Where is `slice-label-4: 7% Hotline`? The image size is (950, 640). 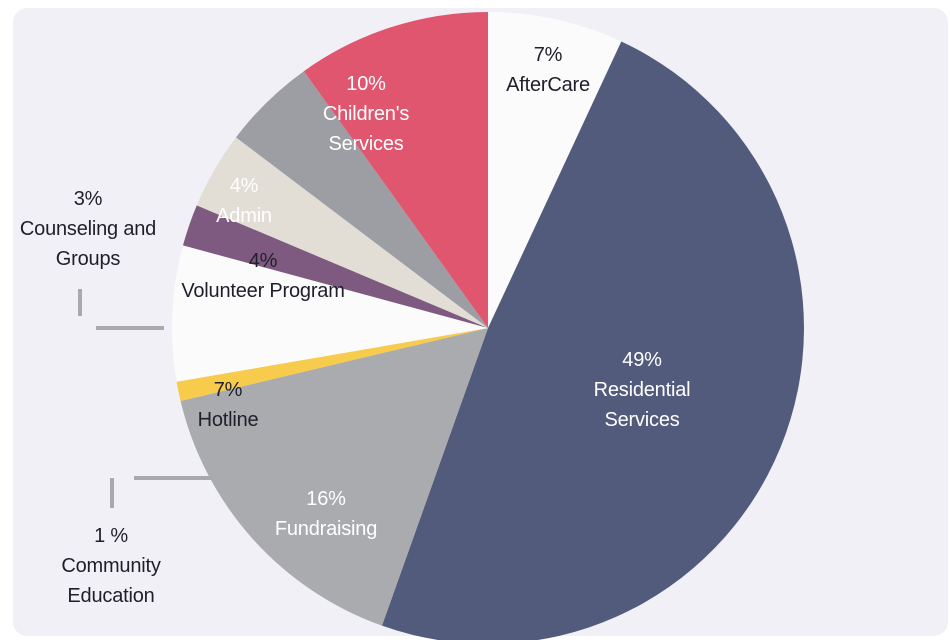
slice-label-4: 7% Hotline is located at coordinates (228, 405).